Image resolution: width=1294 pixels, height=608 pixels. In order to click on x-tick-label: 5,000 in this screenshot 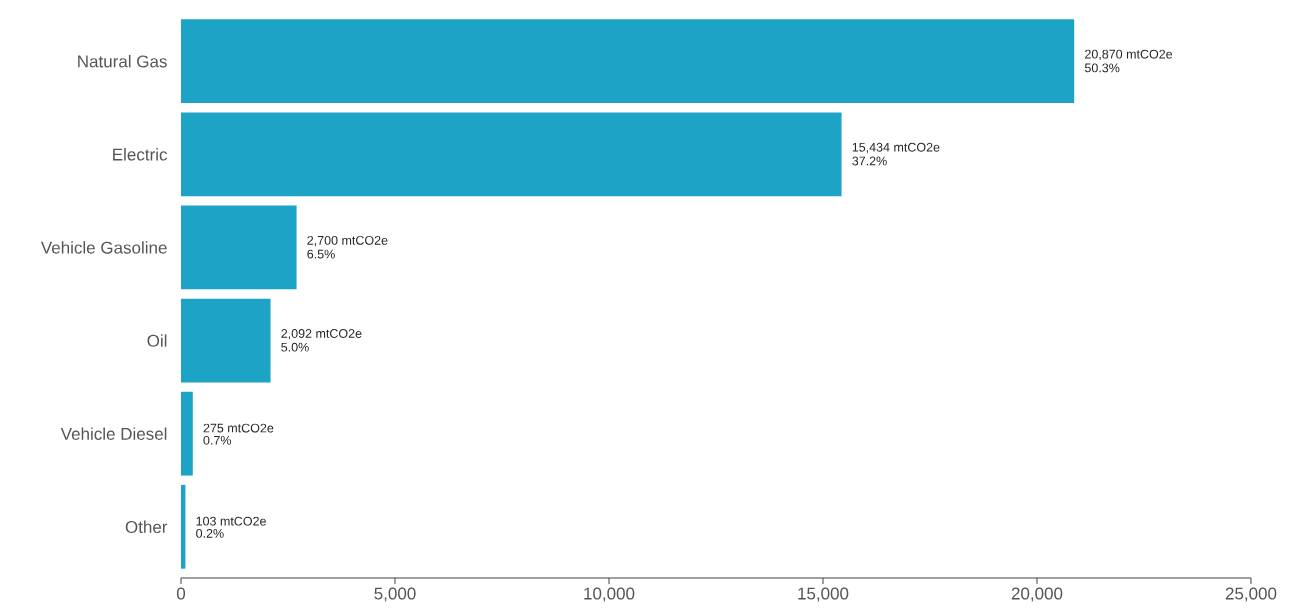, I will do `click(395, 594)`.